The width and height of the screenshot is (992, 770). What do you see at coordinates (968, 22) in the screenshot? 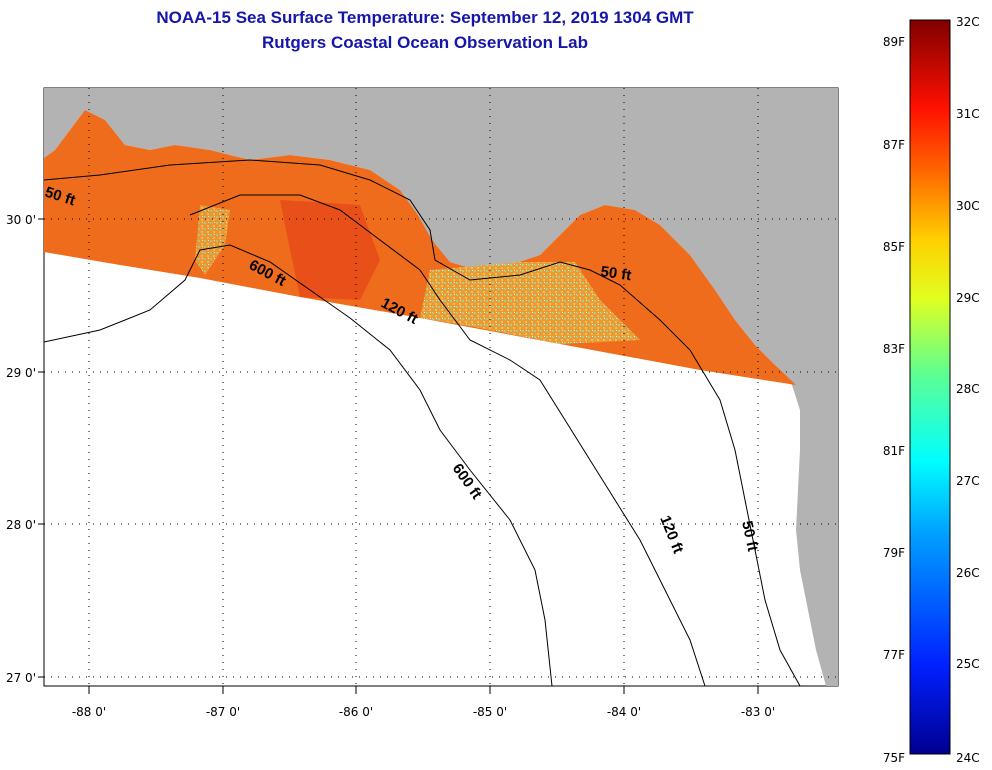
I see `cb-c-32: 32C` at bounding box center [968, 22].